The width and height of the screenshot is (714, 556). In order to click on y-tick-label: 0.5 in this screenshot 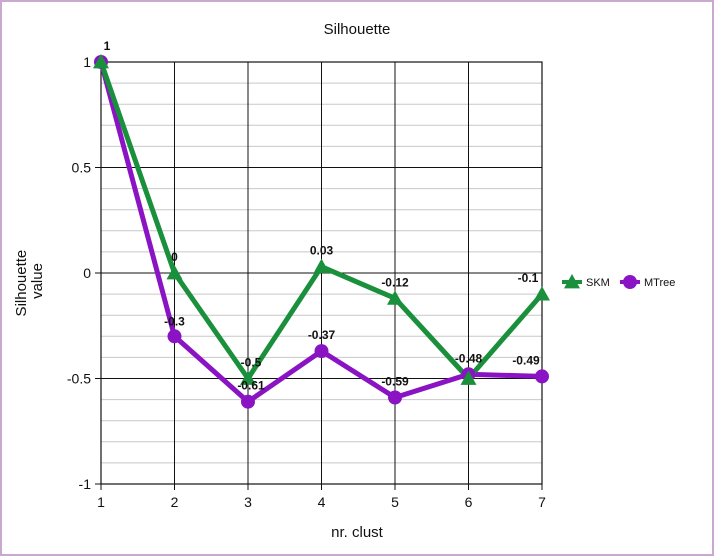, I will do `click(82, 168)`.